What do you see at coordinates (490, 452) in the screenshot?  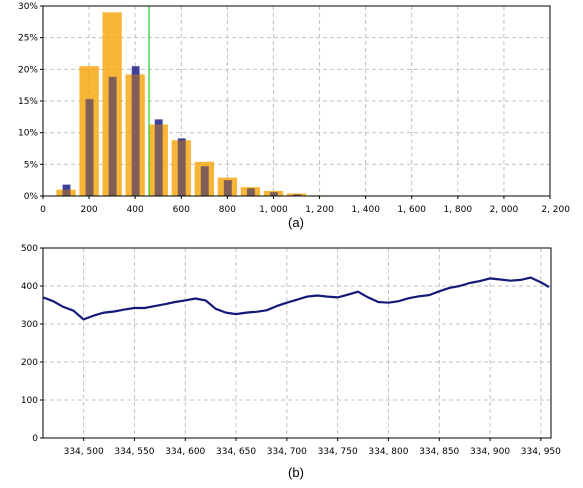 I see `chart-b-x-tick-label: 334, 900` at bounding box center [490, 452].